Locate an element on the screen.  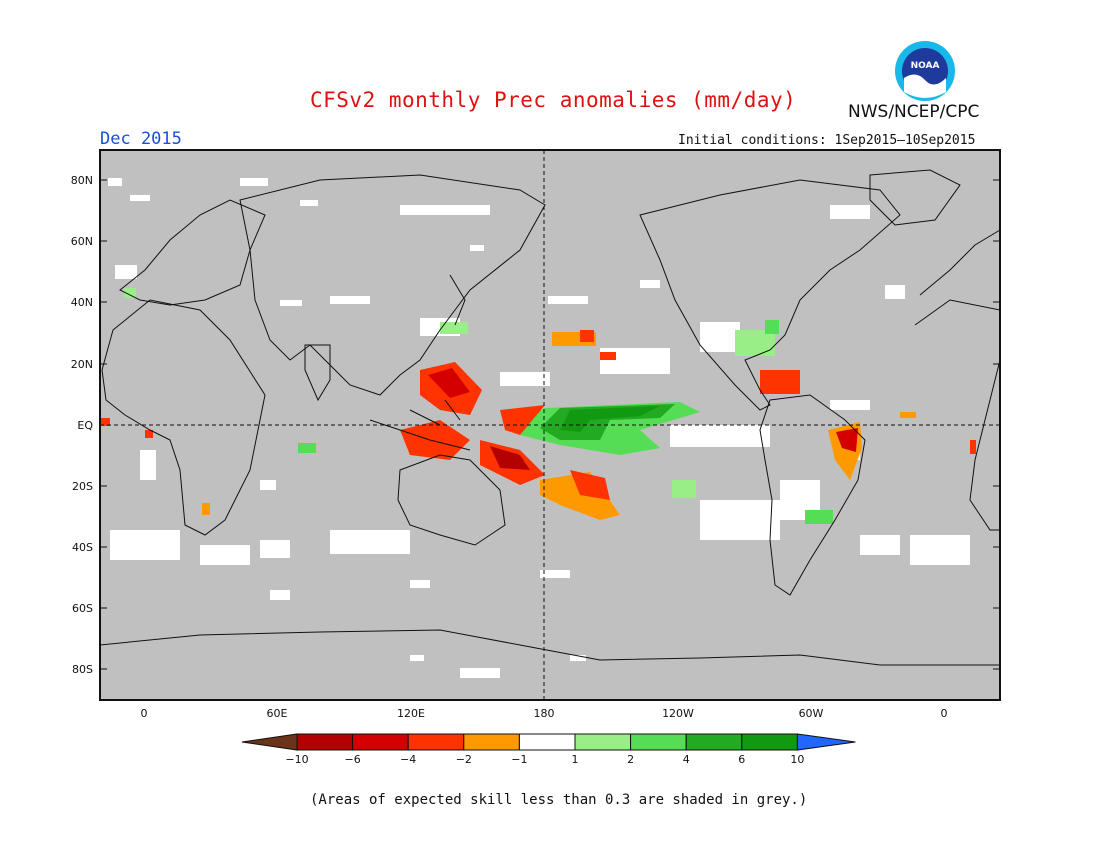
noaa-logo: NOAA is located at coordinates (925, 71).